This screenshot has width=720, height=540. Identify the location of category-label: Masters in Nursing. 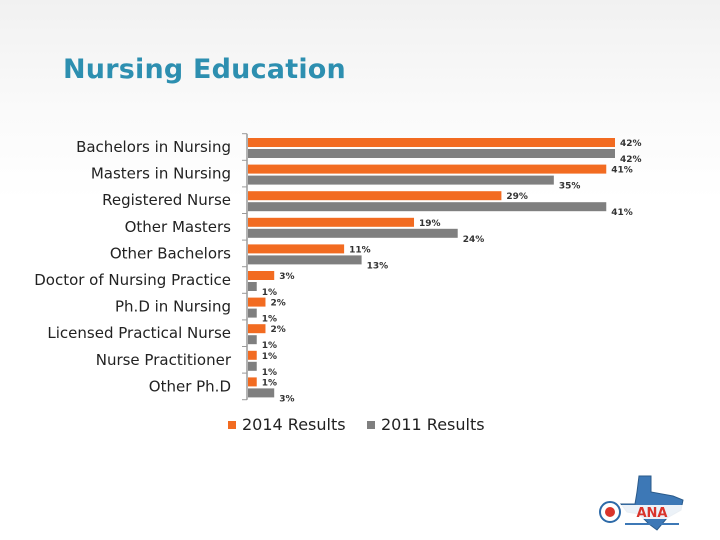
(161, 174).